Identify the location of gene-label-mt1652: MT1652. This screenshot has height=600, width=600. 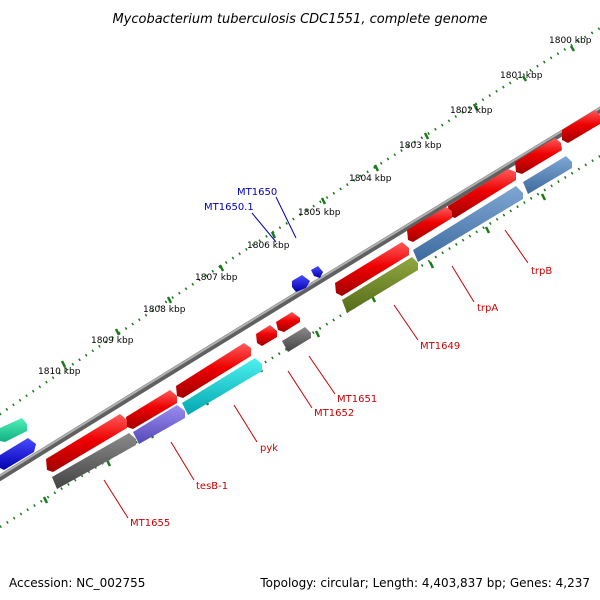
(334, 413).